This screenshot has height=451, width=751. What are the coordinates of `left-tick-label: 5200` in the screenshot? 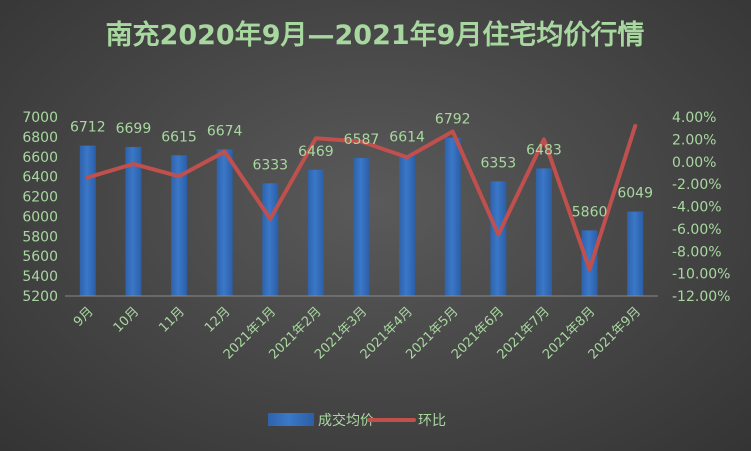 It's located at (40, 297).